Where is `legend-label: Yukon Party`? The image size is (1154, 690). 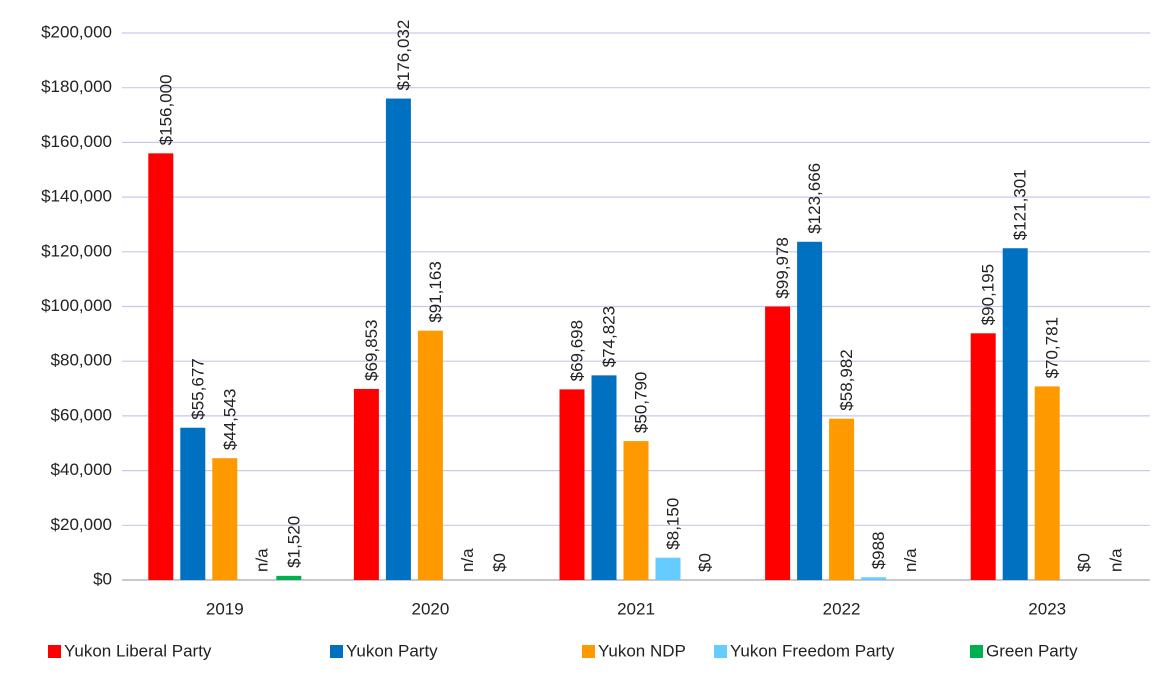
legend-label: Yukon Party is located at coordinates (392, 650).